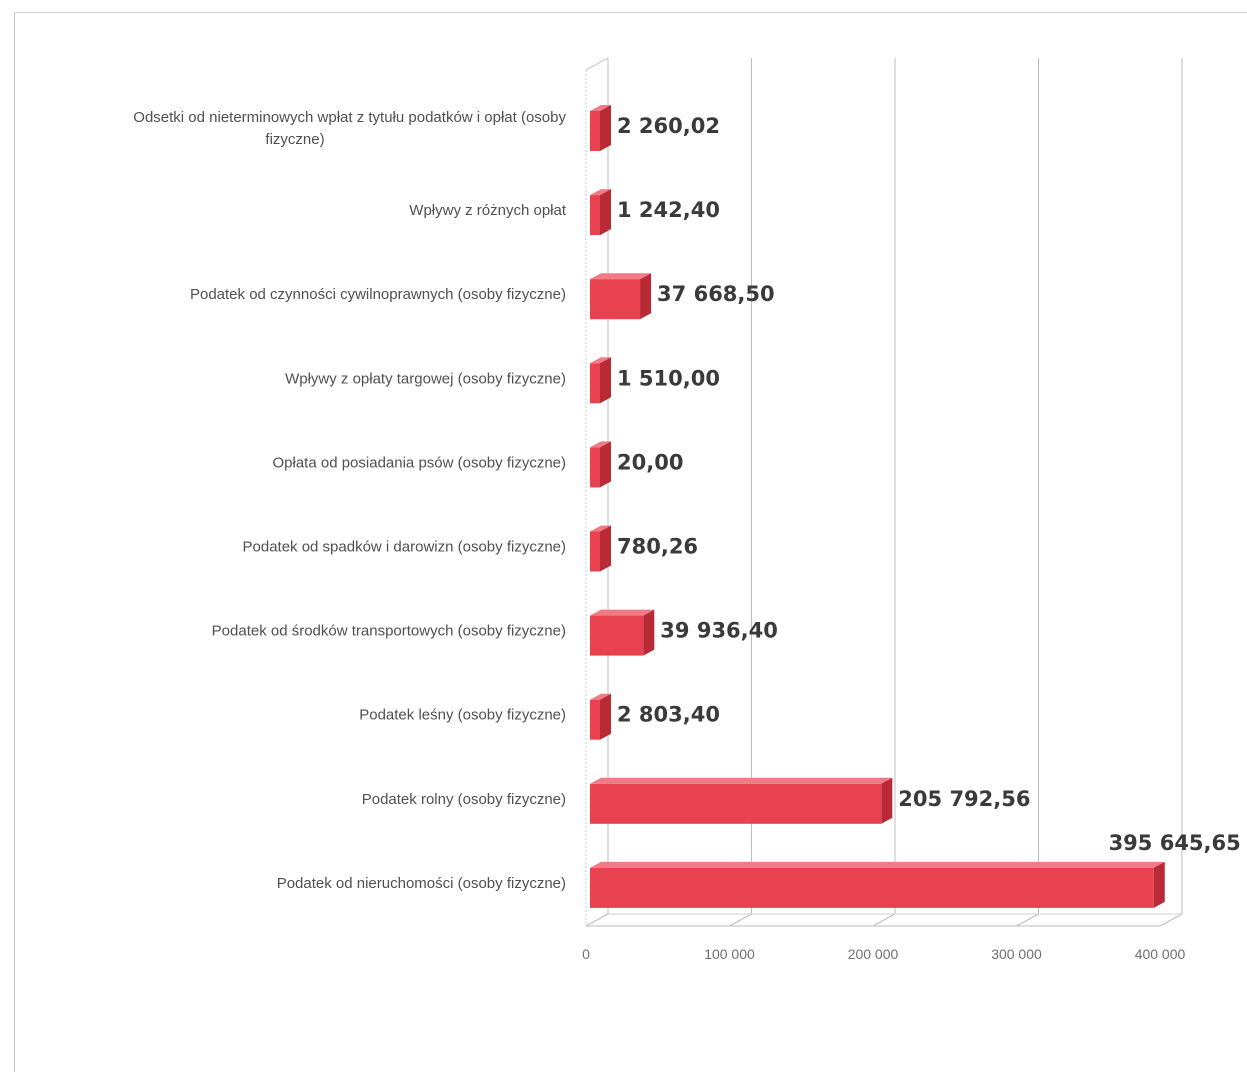 The height and width of the screenshot is (1072, 1247). Describe the element at coordinates (964, 799) in the screenshot. I see `data-label: 205 792,56` at that location.